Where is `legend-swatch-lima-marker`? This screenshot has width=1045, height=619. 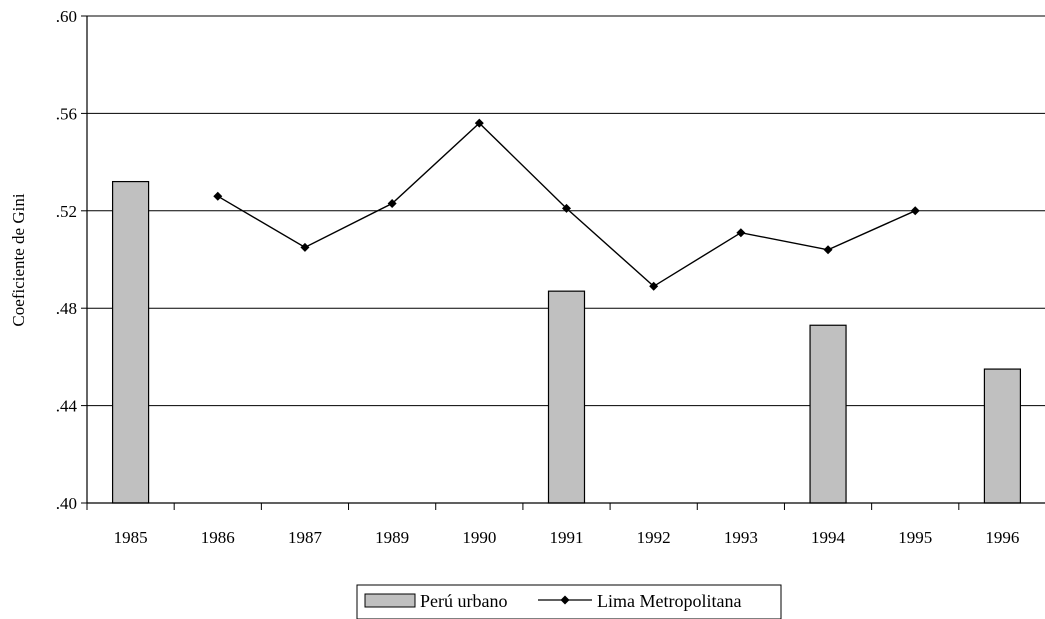
legend-swatch-lima-marker is located at coordinates (565, 600).